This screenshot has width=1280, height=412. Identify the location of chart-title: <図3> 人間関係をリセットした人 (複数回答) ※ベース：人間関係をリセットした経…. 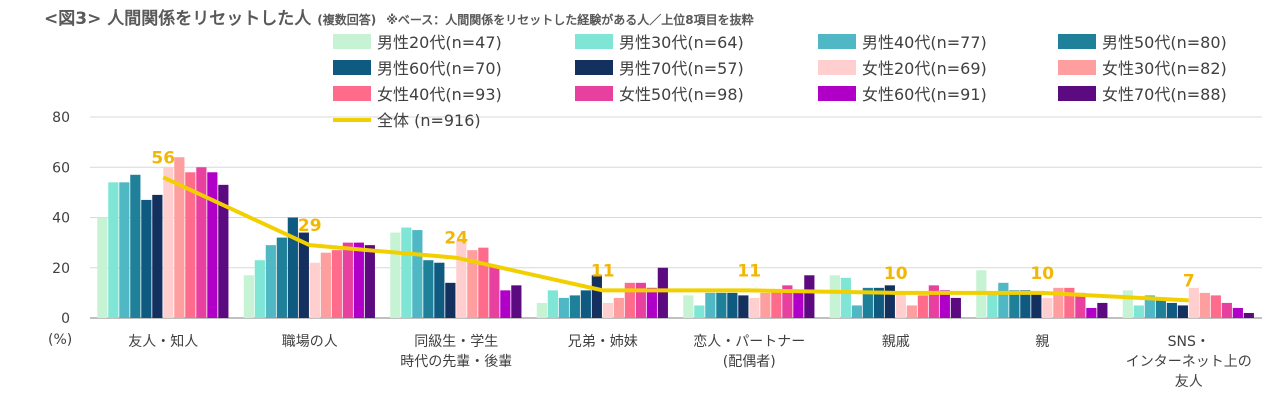
(399, 16).